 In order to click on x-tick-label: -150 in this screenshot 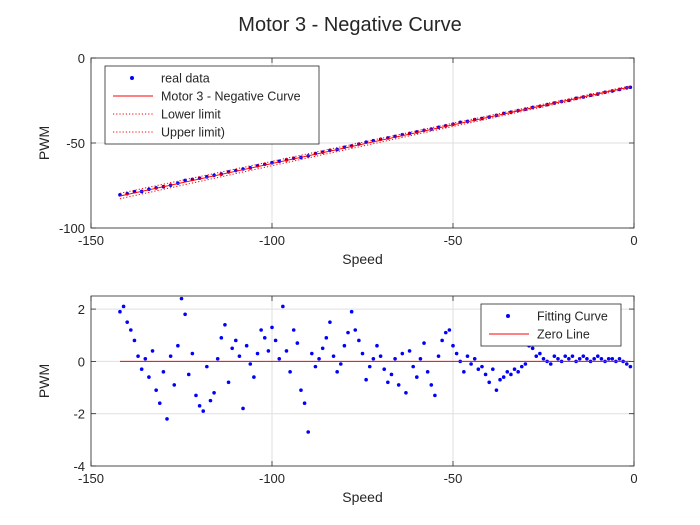, I will do `click(91, 240)`.